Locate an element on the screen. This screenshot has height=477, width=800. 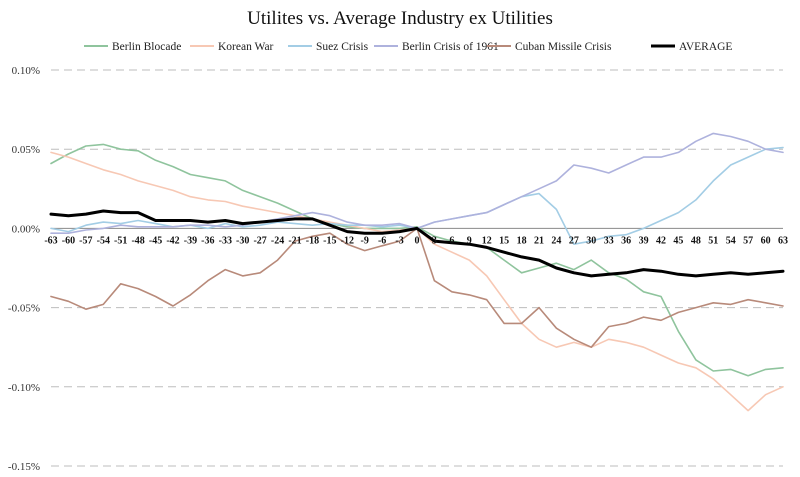
y-axis: 0.10% 0.05% 0.00% -0.05% -0.10% -0.15% is located at coordinates (24, 269).